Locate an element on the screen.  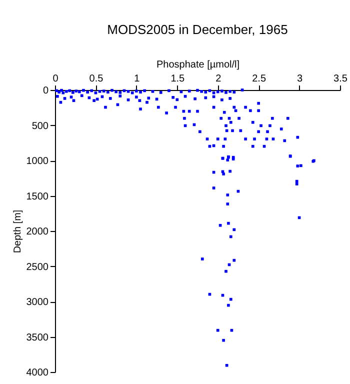
x-tick-label: 3 is located at coordinates (300, 79).